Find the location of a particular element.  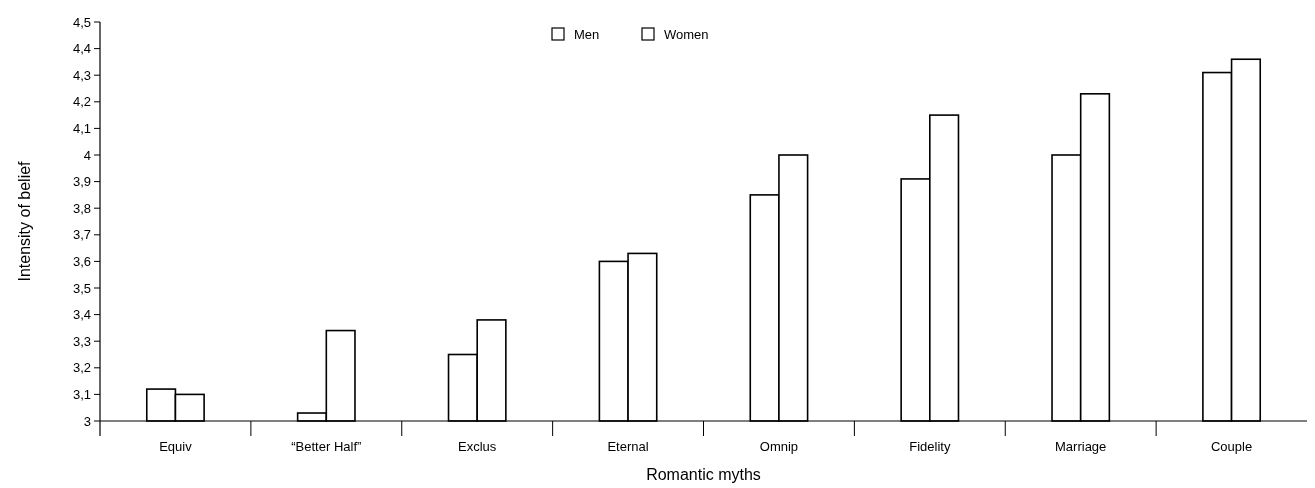

y-tick-label: 3 is located at coordinates (87, 421).